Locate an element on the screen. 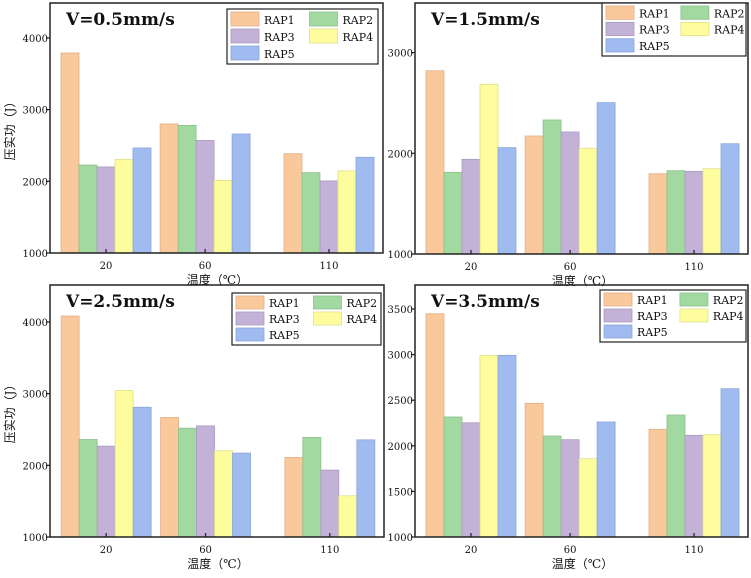 This screenshot has width=751, height=578. y-tick-label: 4000 is located at coordinates (35, 39).